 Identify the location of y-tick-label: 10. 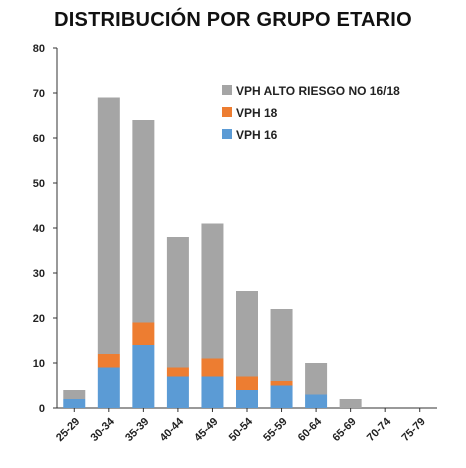
(39, 364).